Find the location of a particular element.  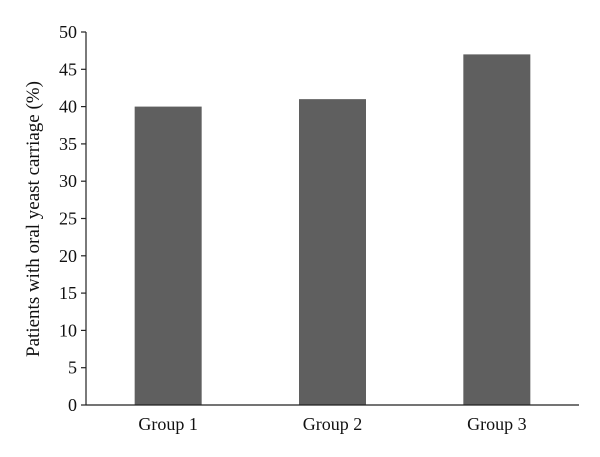

x-tick-label: Group 2 is located at coordinates (333, 424).